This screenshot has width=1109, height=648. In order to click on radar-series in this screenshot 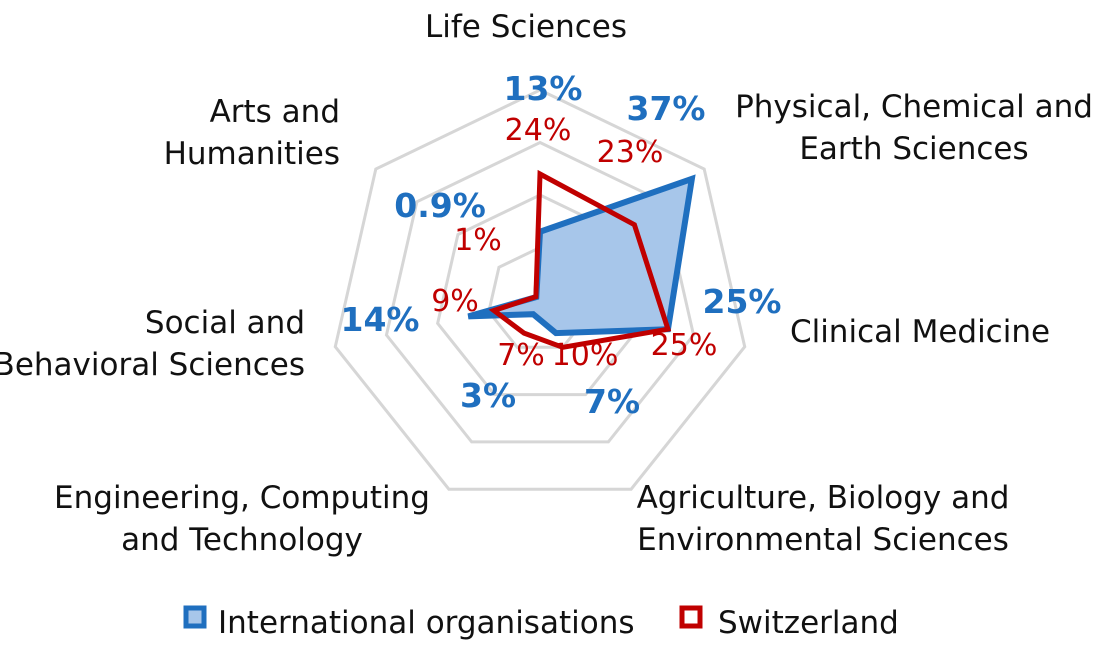, I will do `click(581, 259)`.